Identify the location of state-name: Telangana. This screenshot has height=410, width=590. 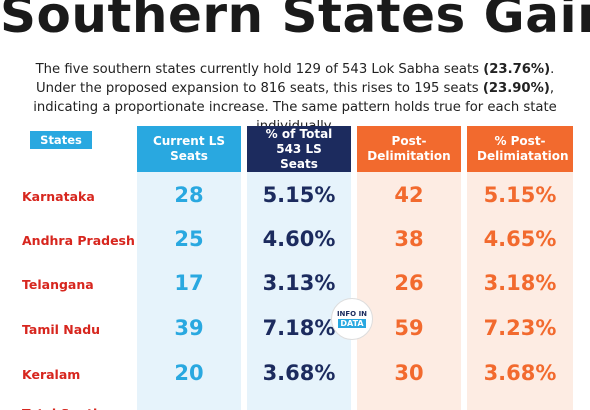
(58, 284).